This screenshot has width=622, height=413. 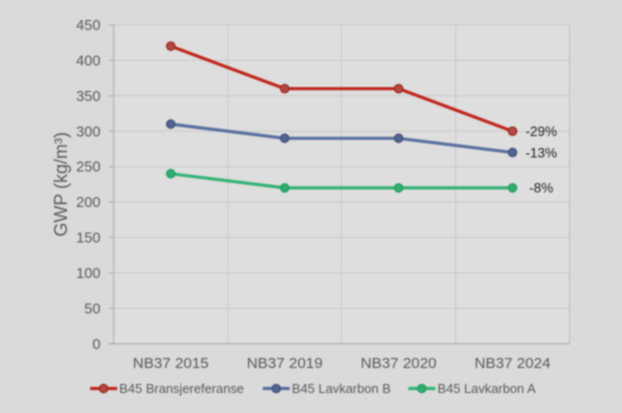 What do you see at coordinates (171, 363) in the screenshot?
I see `svg-text: NB37 2015` at bounding box center [171, 363].